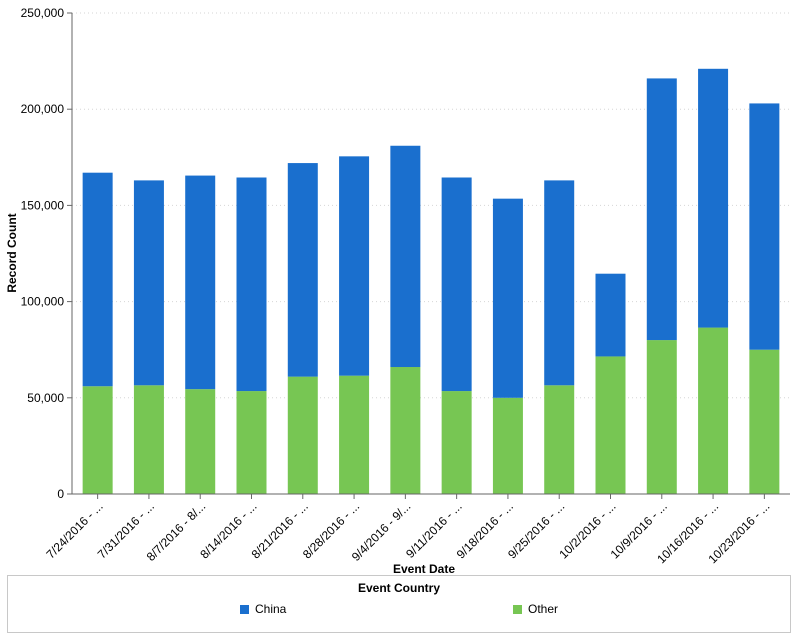 This screenshot has height=639, width=798. What do you see at coordinates (517, 609) in the screenshot?
I see `legend-swatch-other` at bounding box center [517, 609].